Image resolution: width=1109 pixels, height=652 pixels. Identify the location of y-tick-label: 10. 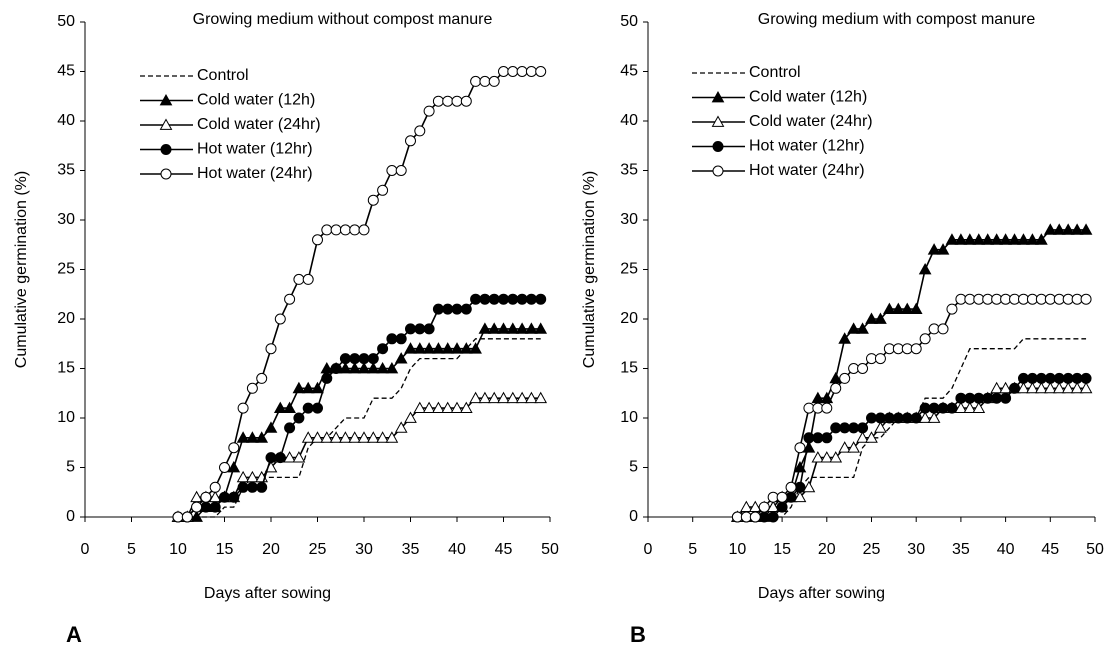
(629, 417).